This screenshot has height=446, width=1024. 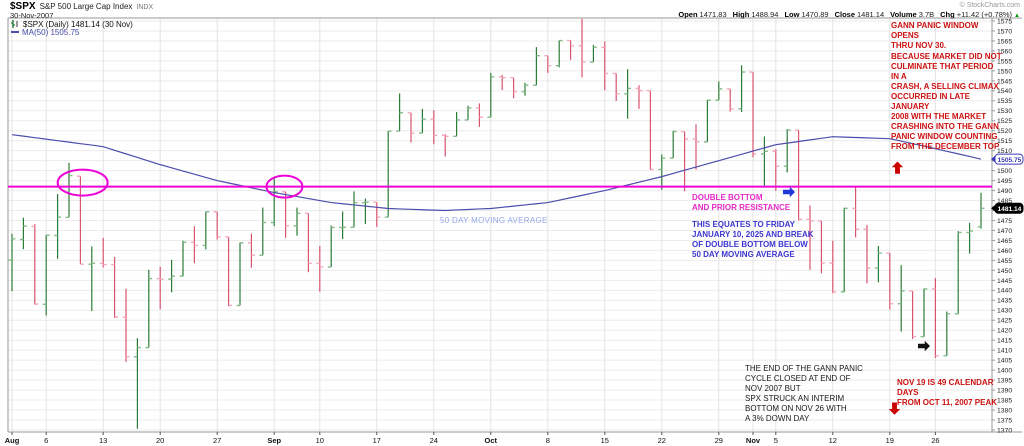 I want to click on high-value: 1488.94, so click(x=765, y=14).